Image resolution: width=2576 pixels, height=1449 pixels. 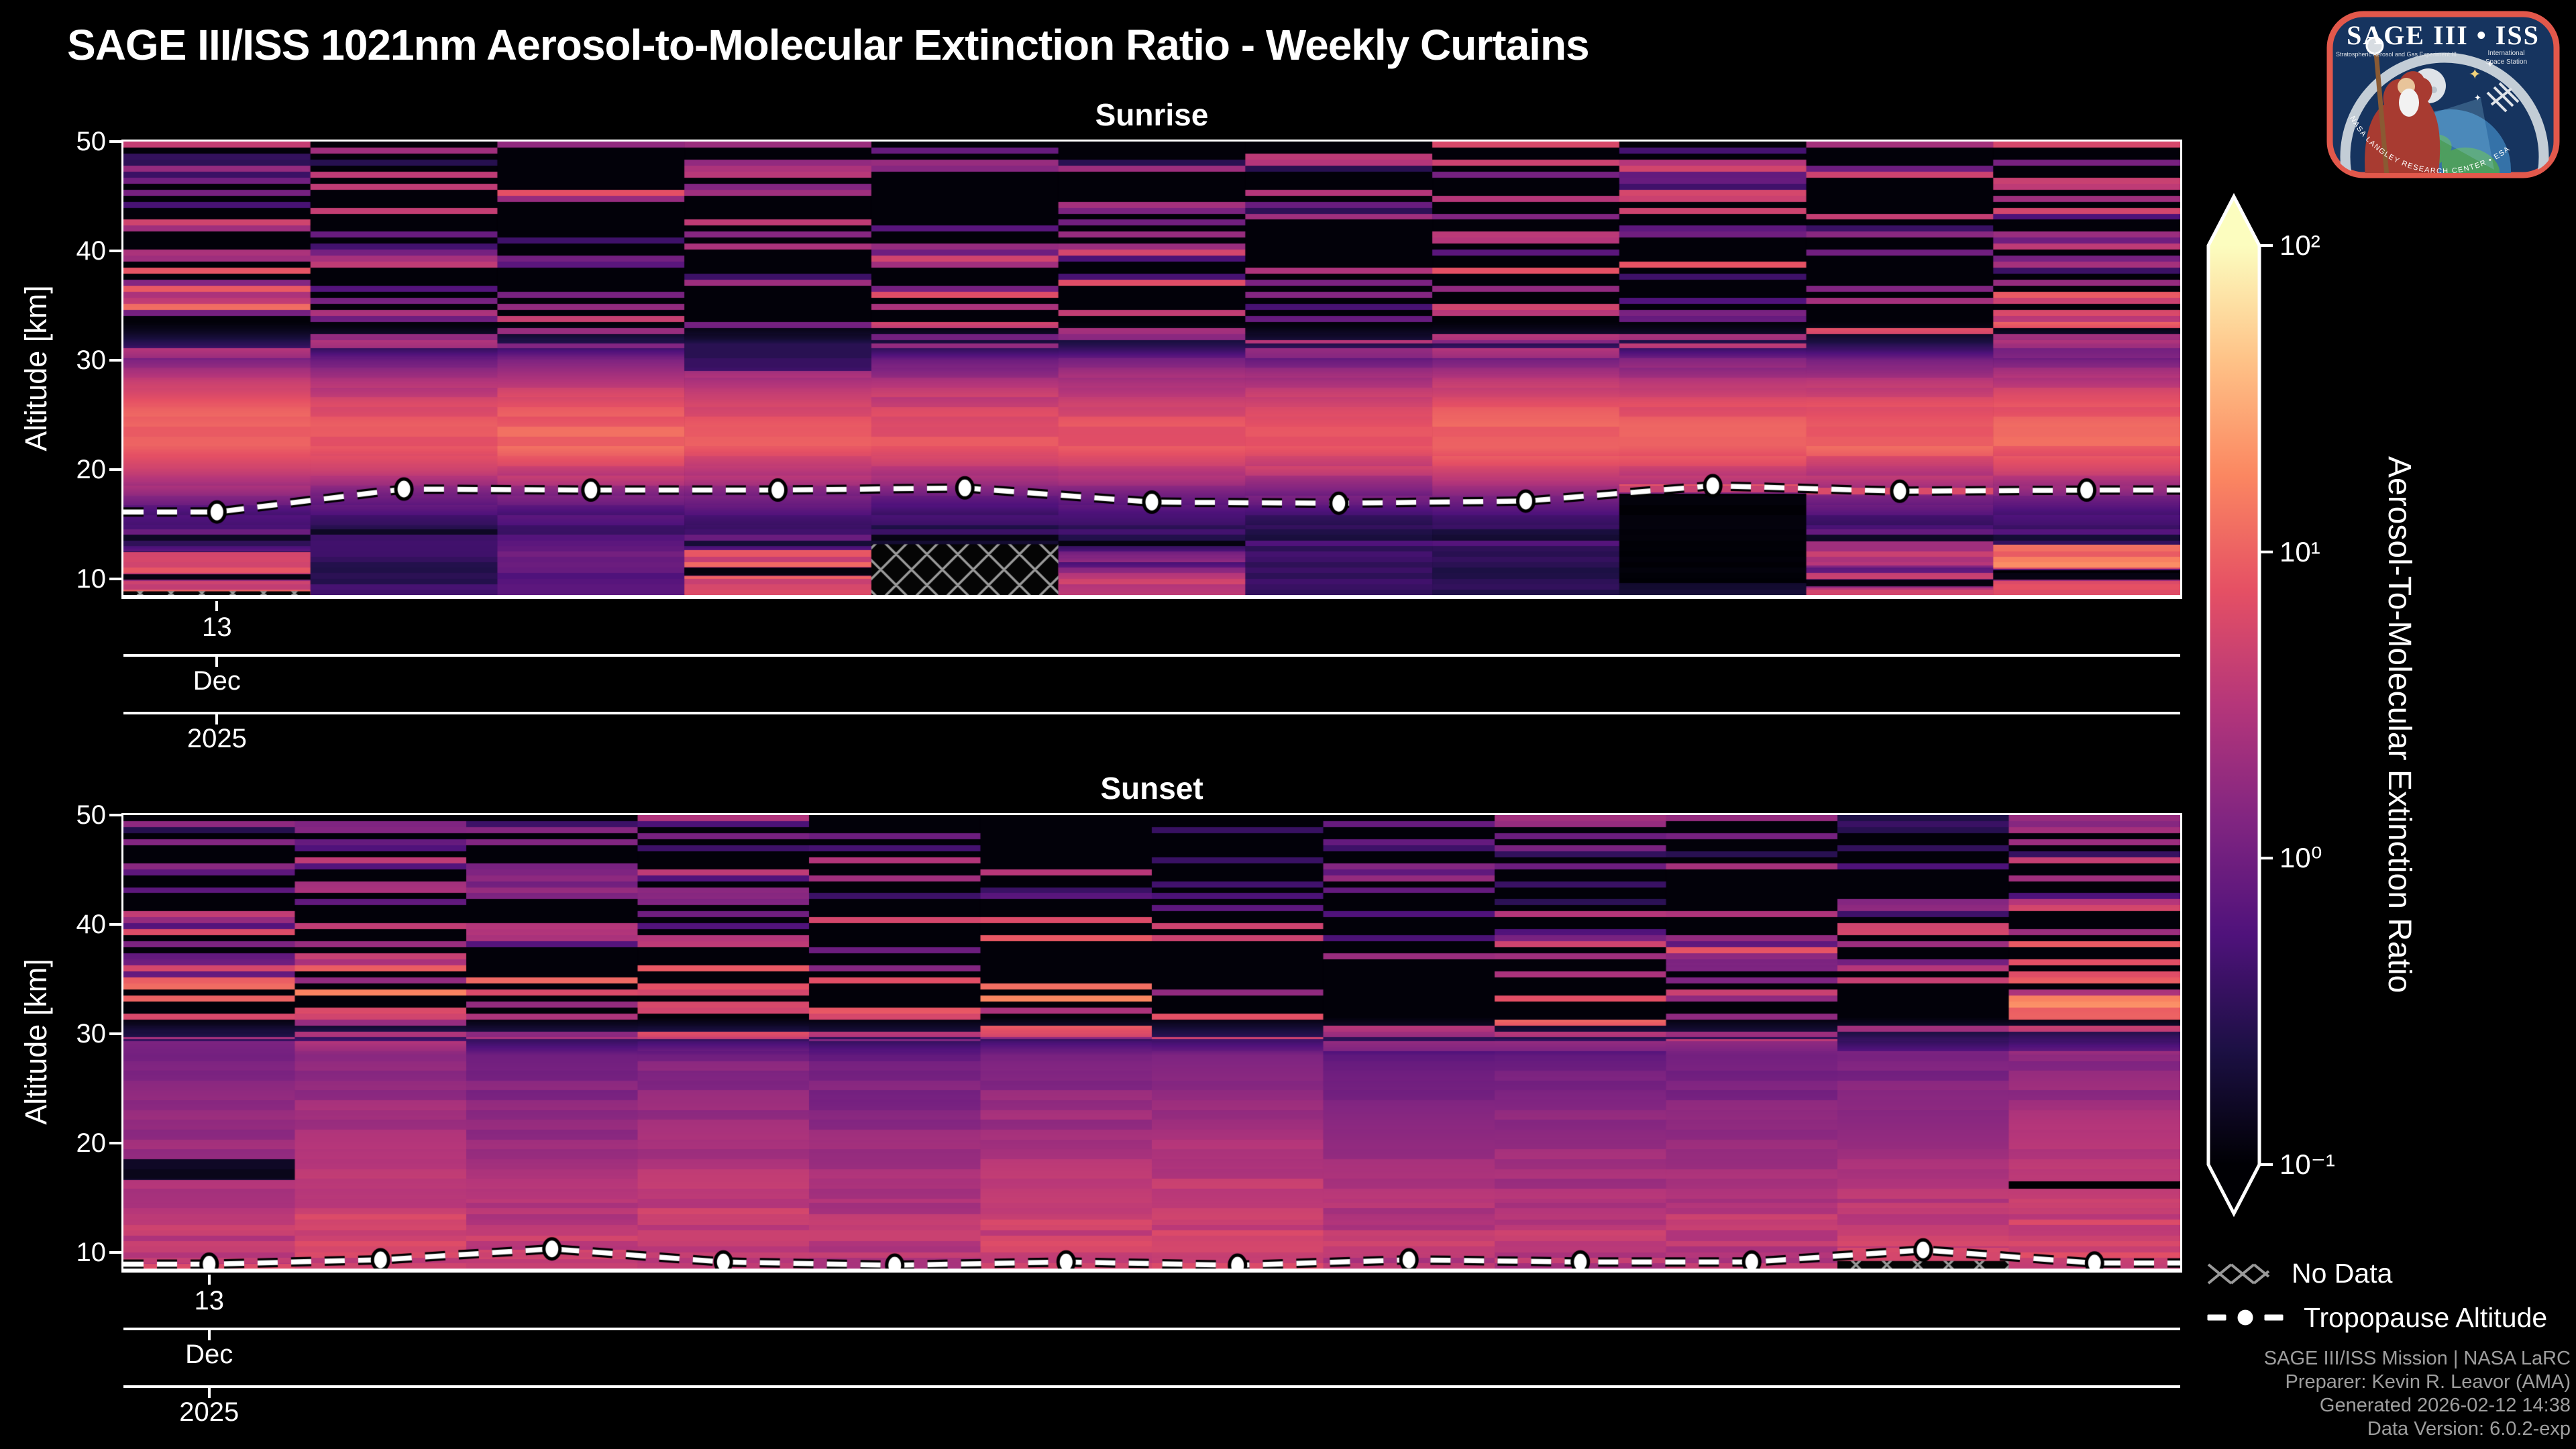 What do you see at coordinates (1152, 114) in the screenshot?
I see `sunrise-panel-title: Sunrise` at bounding box center [1152, 114].